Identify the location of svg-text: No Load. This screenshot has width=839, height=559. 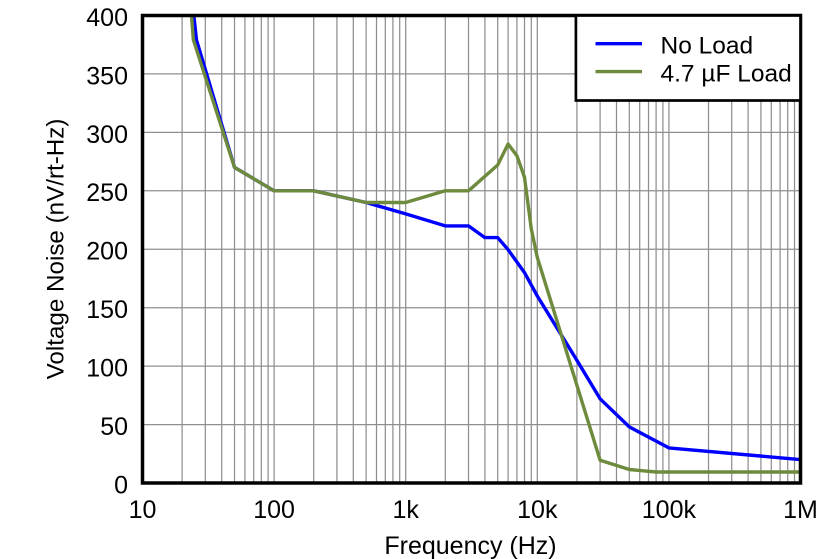
(707, 45).